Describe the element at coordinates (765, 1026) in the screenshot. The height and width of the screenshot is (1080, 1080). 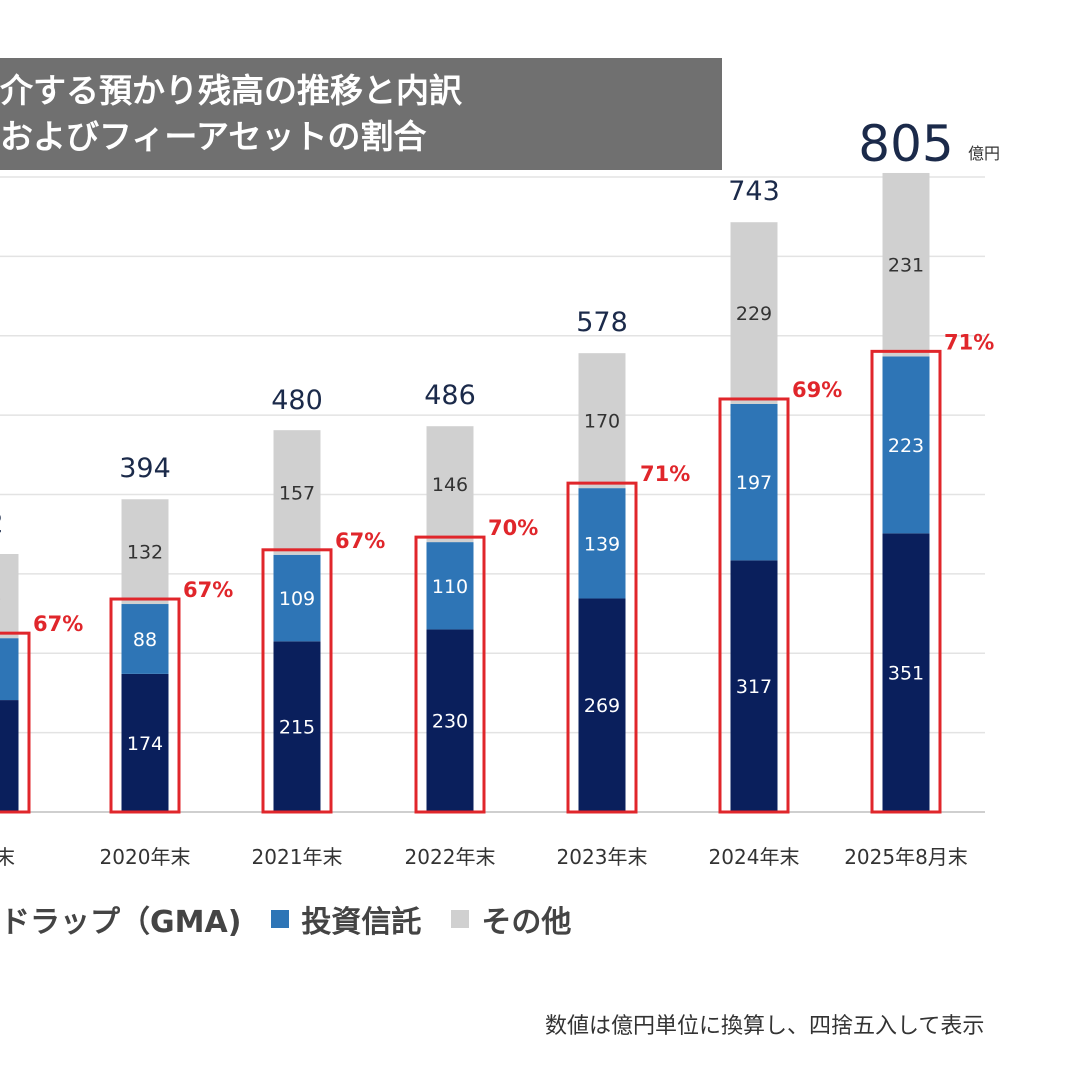
I see `footnote: 数値は億円単位に換算し、四捨五入して表示` at that location.